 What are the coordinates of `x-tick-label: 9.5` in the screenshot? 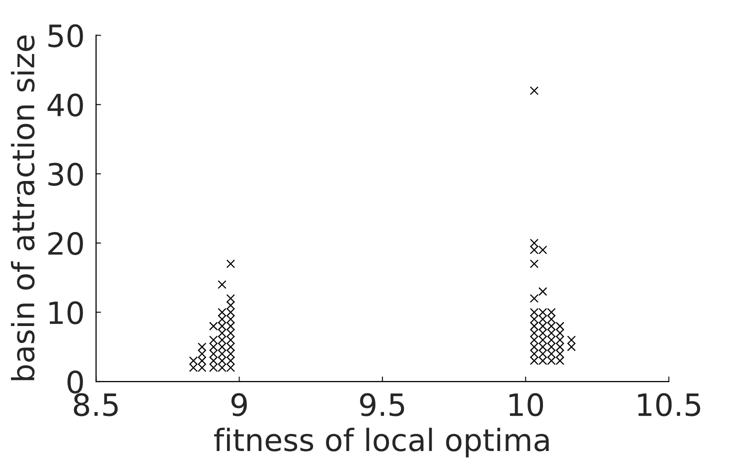 It's located at (382, 404).